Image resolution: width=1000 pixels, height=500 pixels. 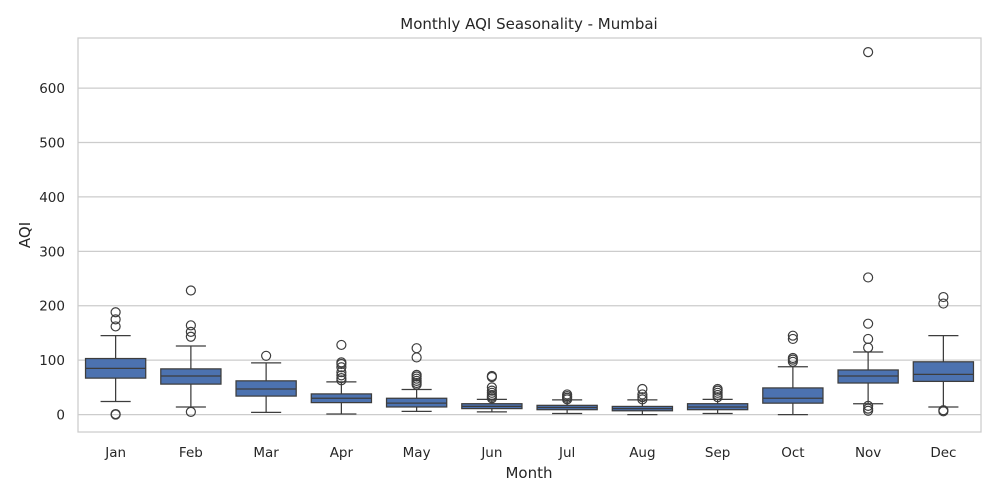 I want to click on box-may, so click(x=416, y=377).